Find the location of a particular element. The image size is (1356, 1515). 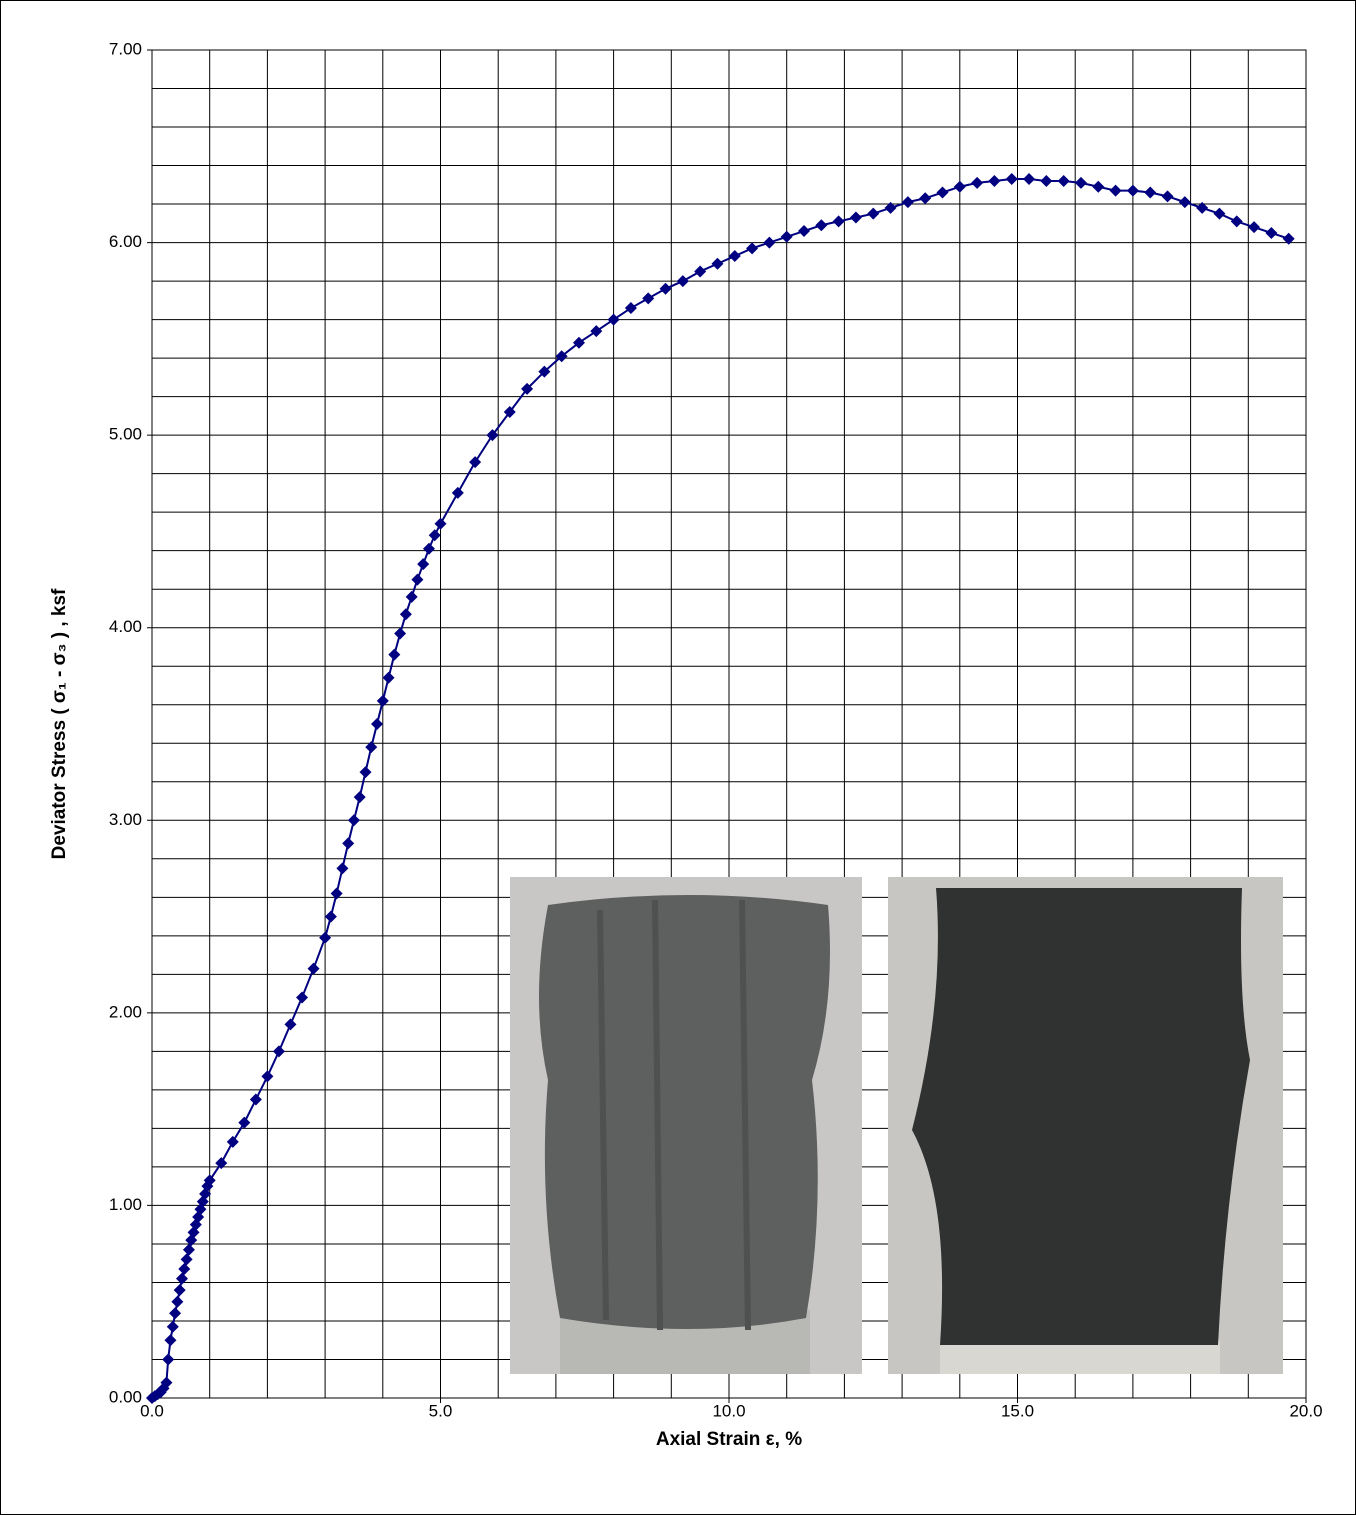

y-tick-label: 6.00 is located at coordinates (125, 241).